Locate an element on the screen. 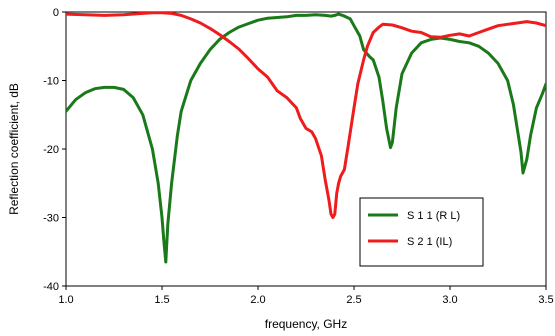 This screenshot has width=555, height=336. y-tick-label: 0 is located at coordinates (56, 13).